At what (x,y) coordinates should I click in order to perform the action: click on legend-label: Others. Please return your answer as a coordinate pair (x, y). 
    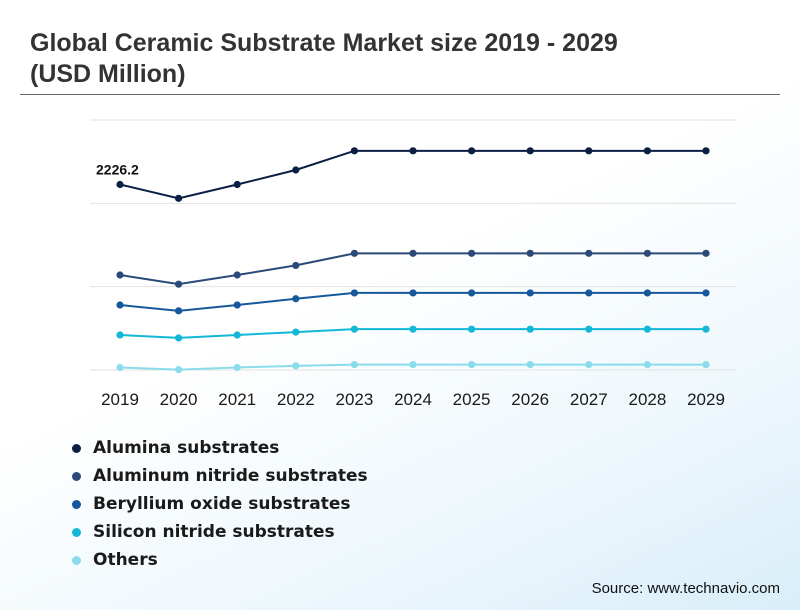
    Looking at the image, I should click on (125, 560).